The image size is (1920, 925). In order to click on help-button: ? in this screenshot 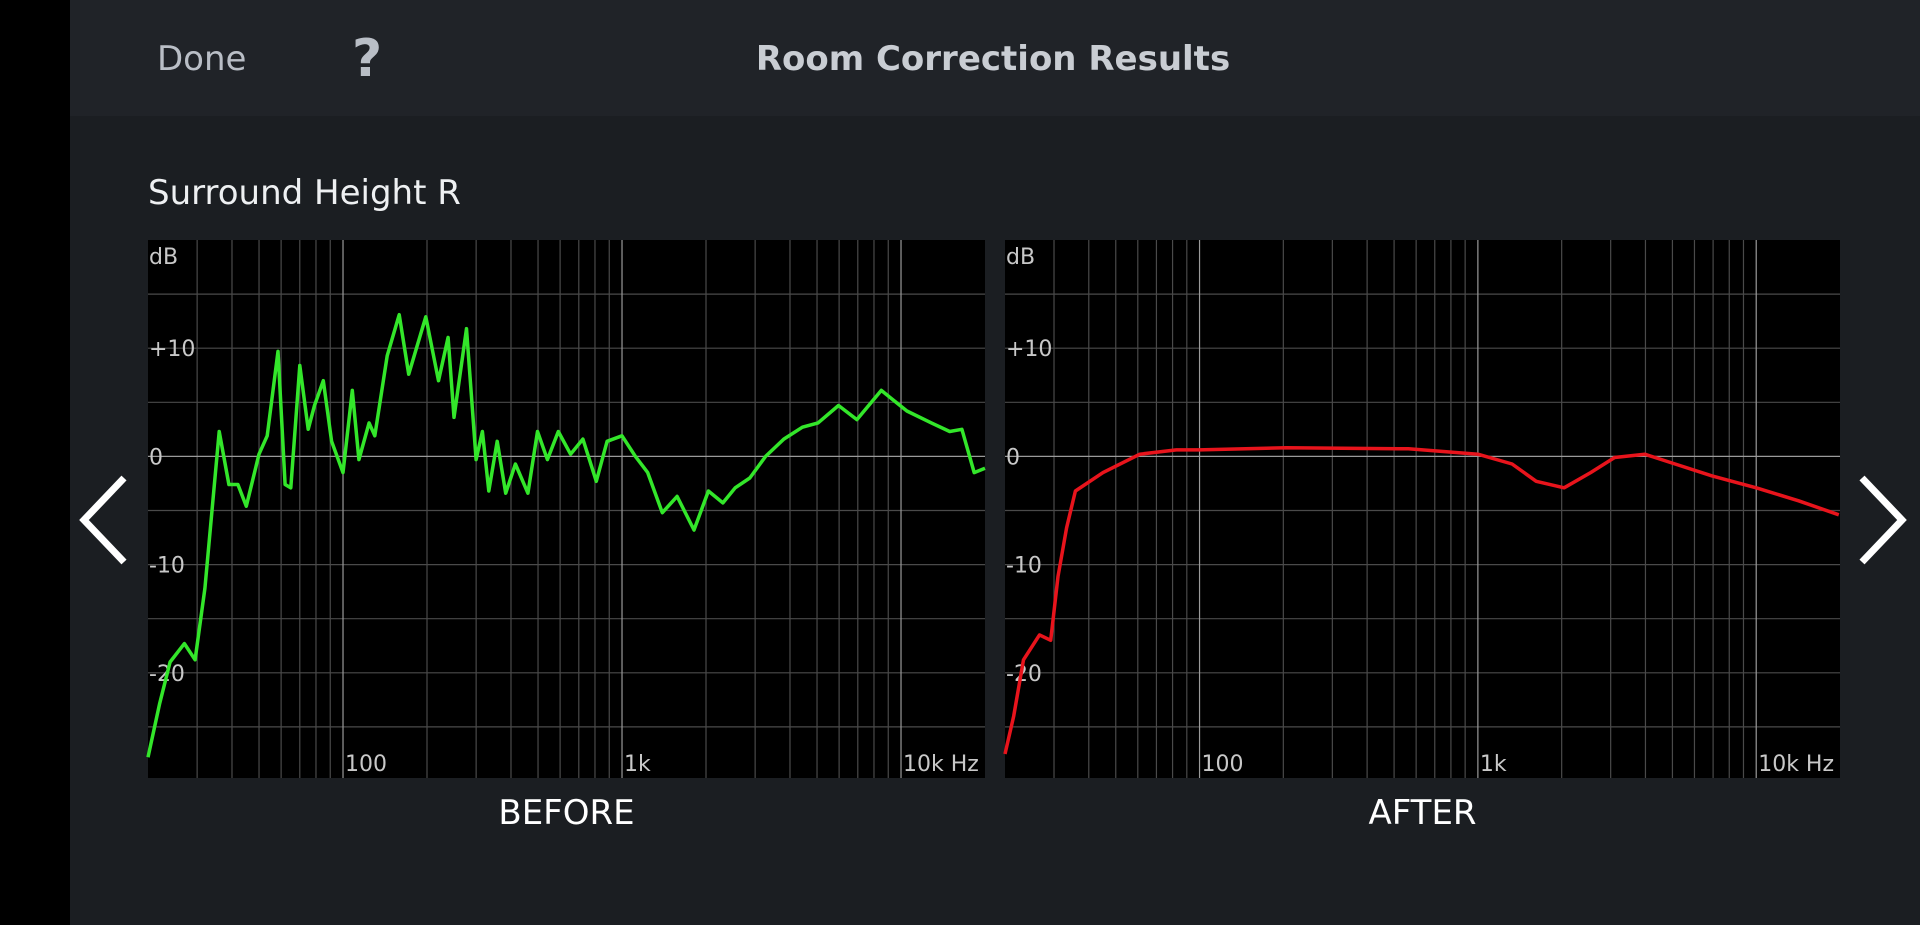, I will do `click(367, 59)`.